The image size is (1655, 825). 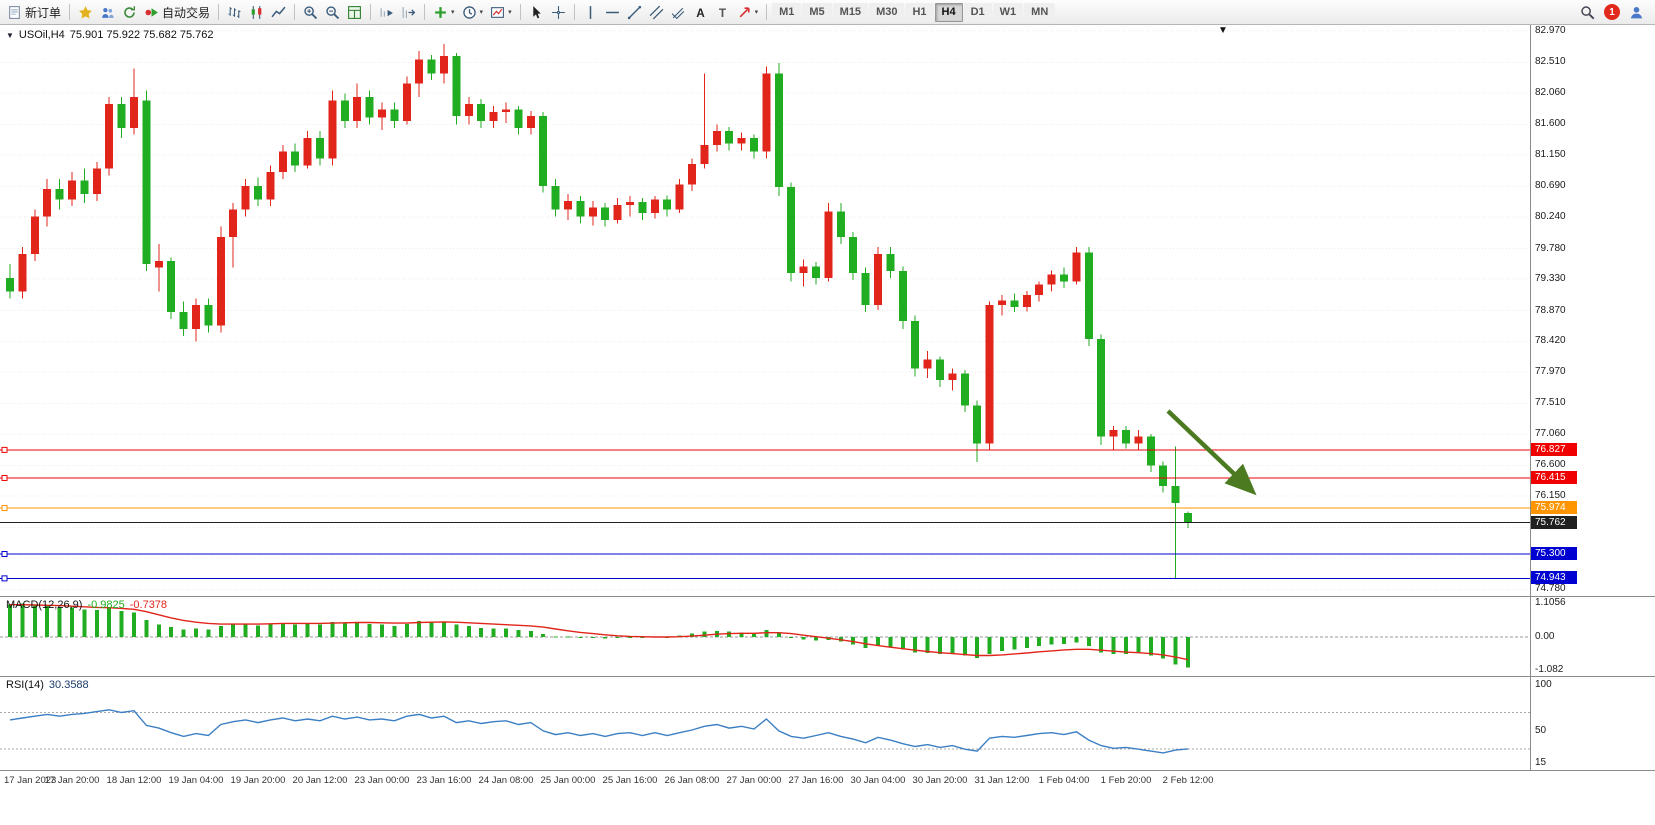 What do you see at coordinates (754, 780) in the screenshot?
I see `time-axis-label: 27 Jan 00:00` at bounding box center [754, 780].